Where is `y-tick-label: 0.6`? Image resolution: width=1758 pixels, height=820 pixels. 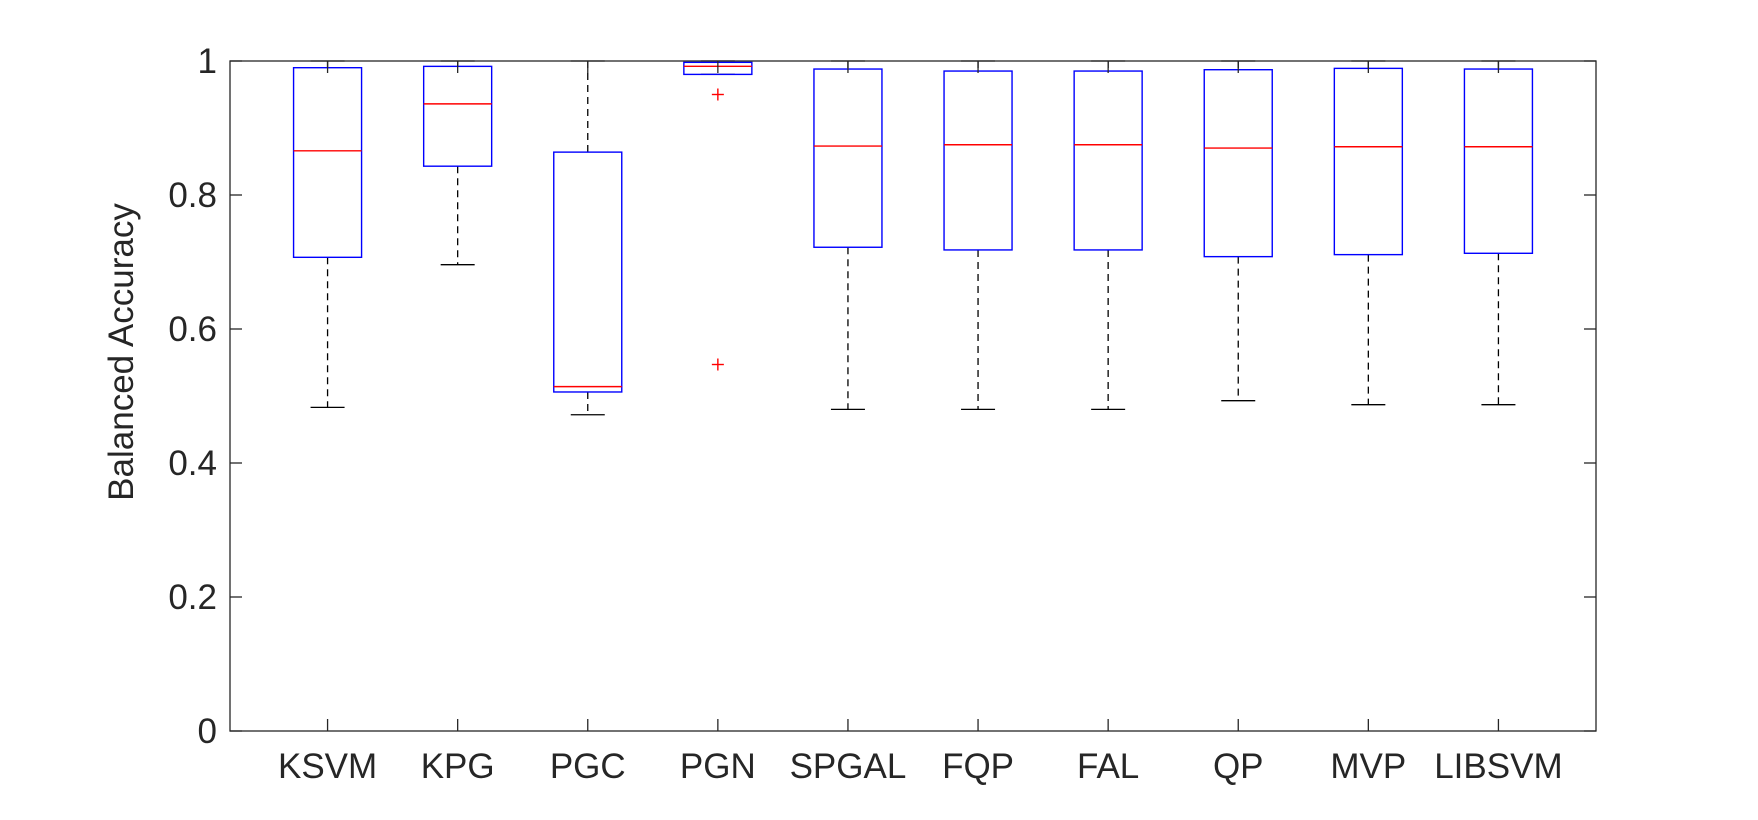 y-tick-label: 0.6 is located at coordinates (192, 329).